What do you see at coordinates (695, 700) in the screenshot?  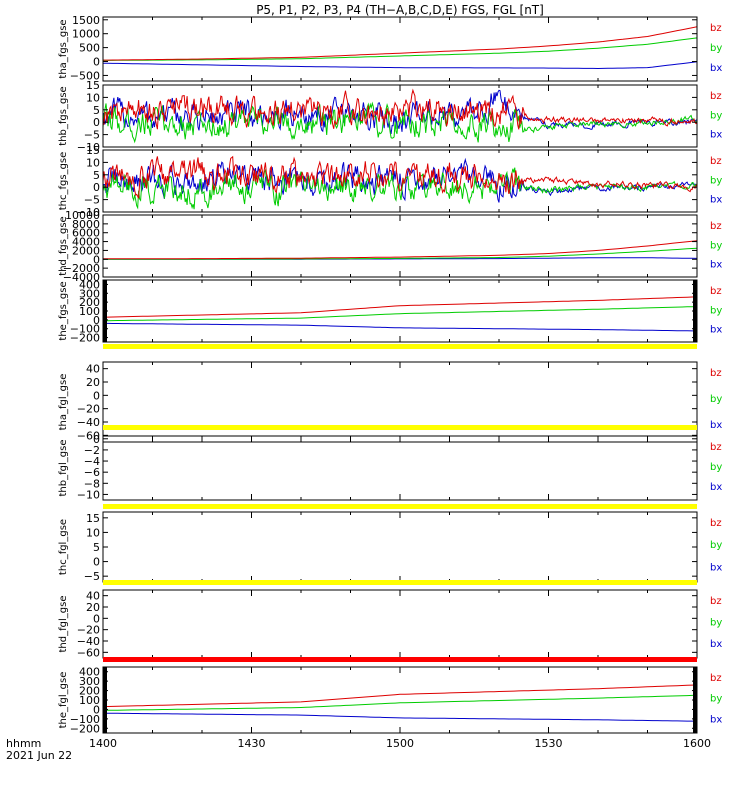 I see `edge-marker-right` at bounding box center [695, 700].